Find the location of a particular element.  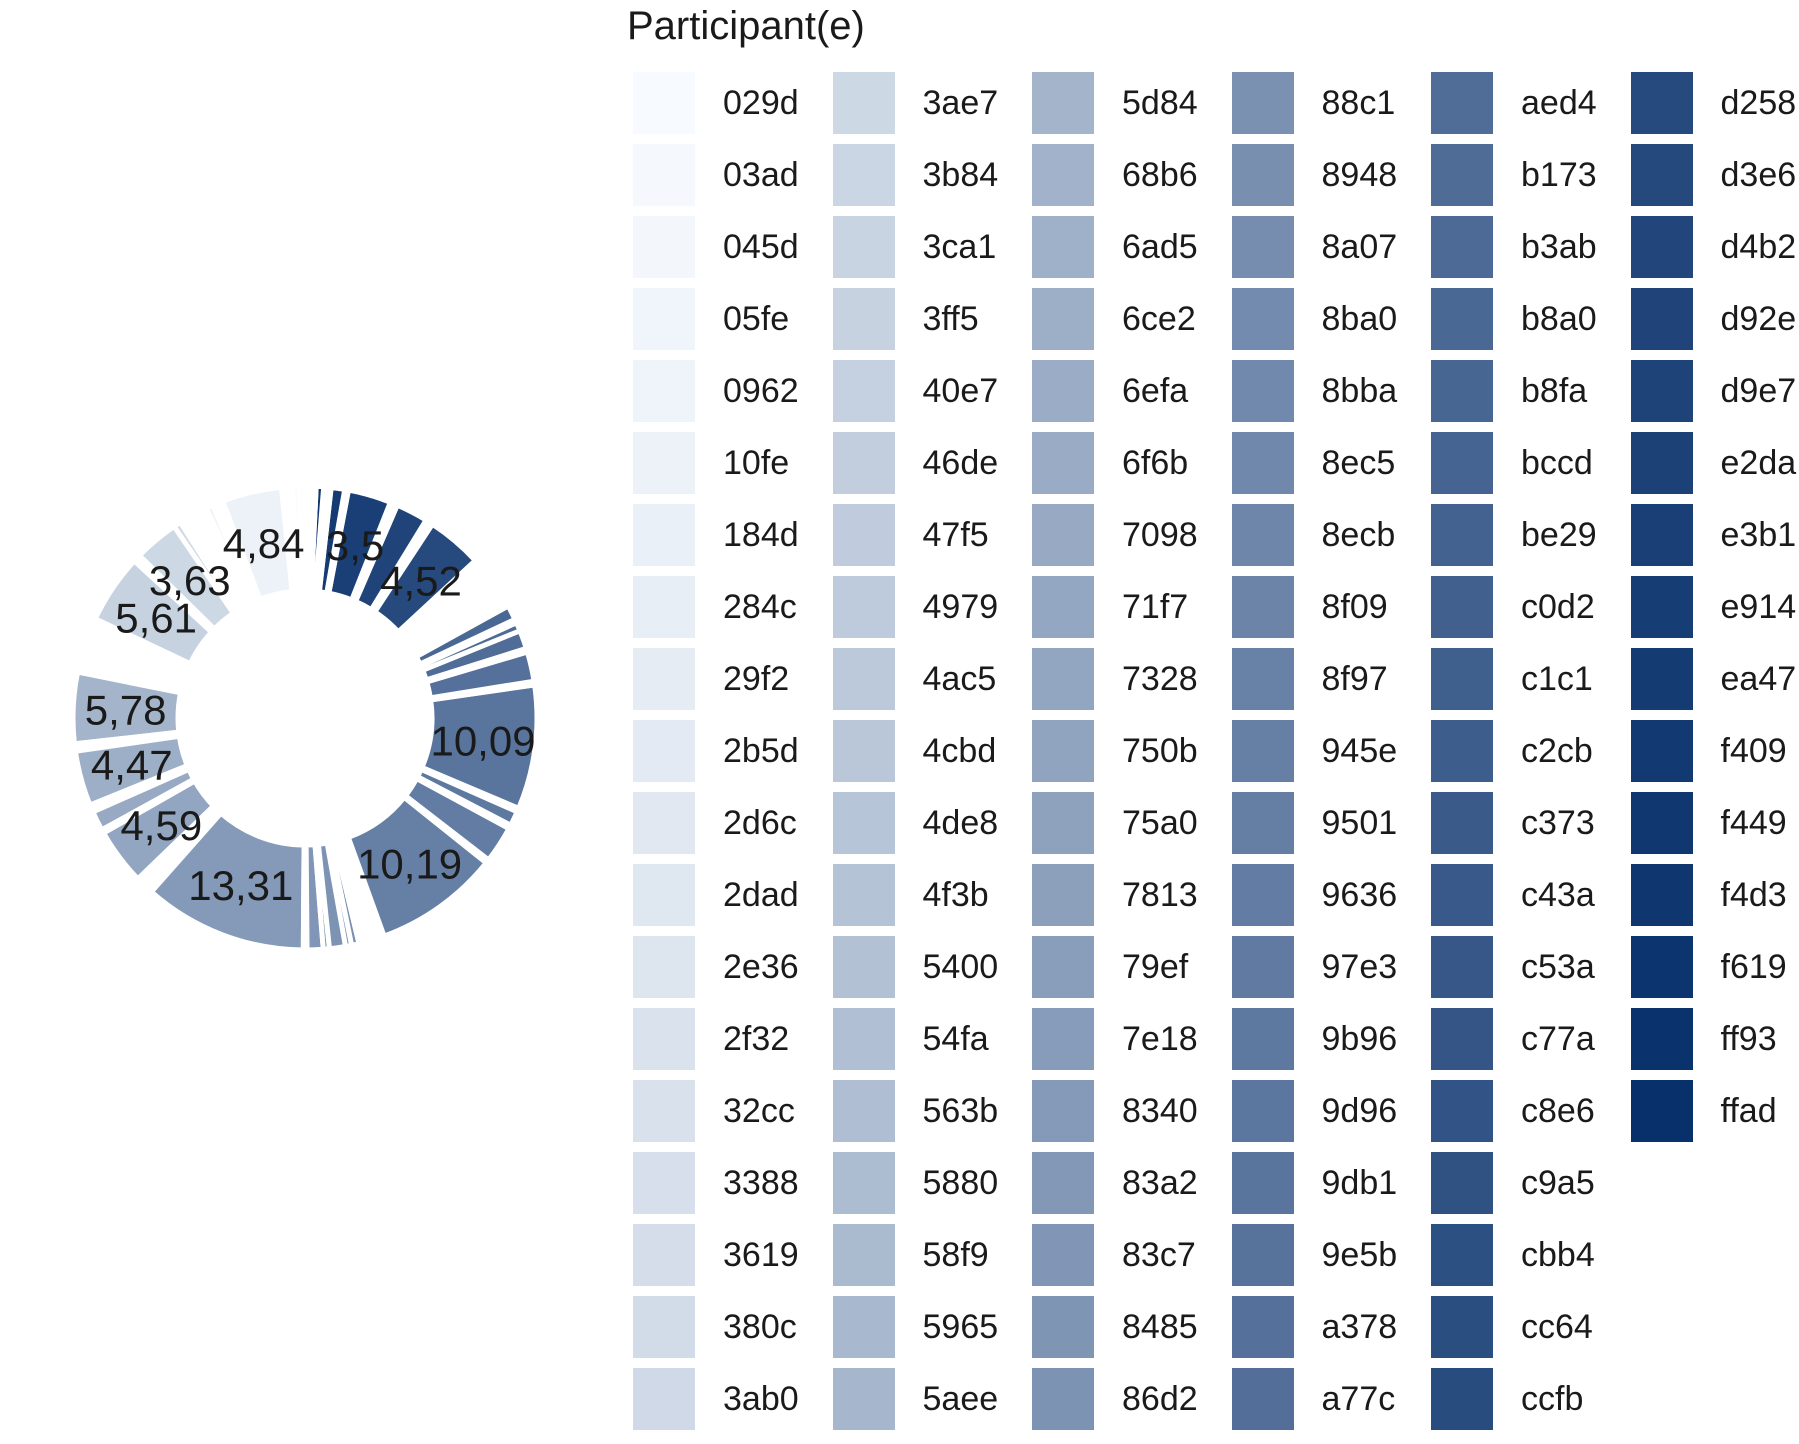

slice-label-3ff5: 5,61 is located at coordinates (156, 617).